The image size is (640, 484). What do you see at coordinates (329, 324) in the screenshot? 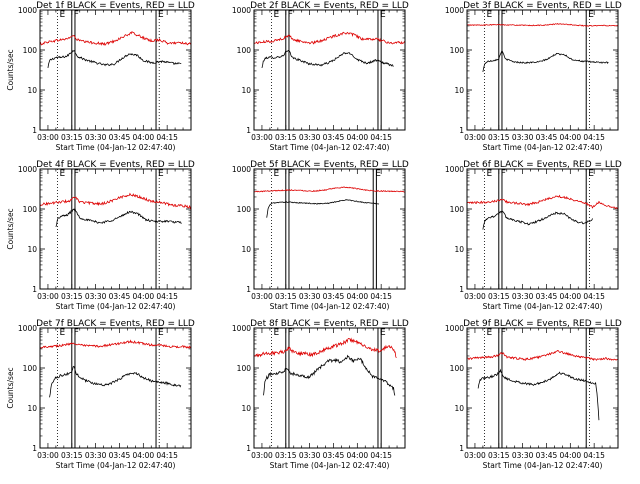
I see `panel-title: Det 8f BLACK = Events, RED = LLD` at bounding box center [329, 324].